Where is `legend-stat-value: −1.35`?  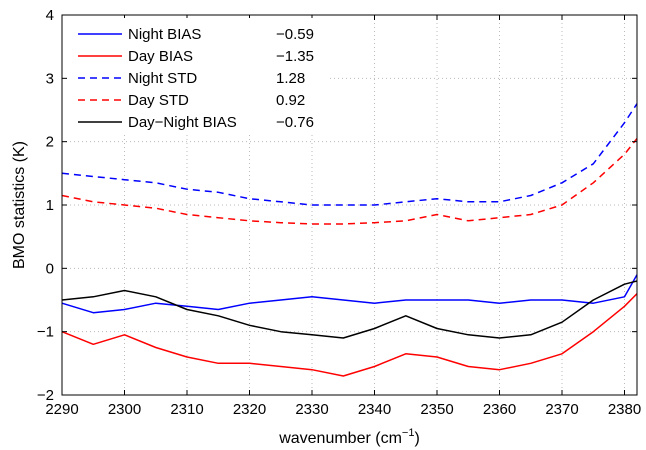
legend-stat-value: −1.35 is located at coordinates (295, 56).